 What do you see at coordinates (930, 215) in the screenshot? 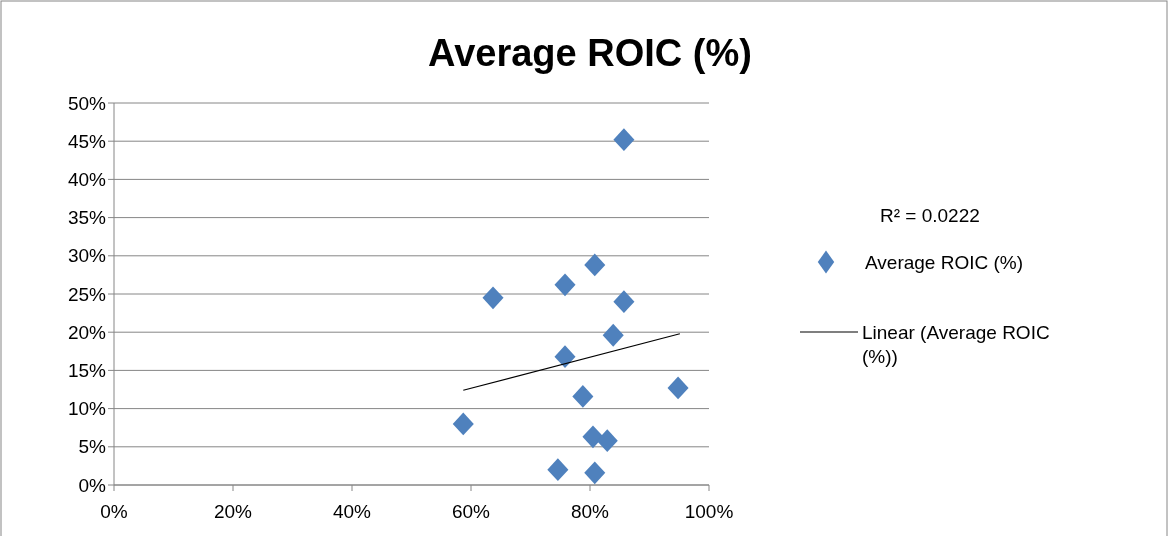
I see `text: R² = 0.0222` at bounding box center [930, 215].